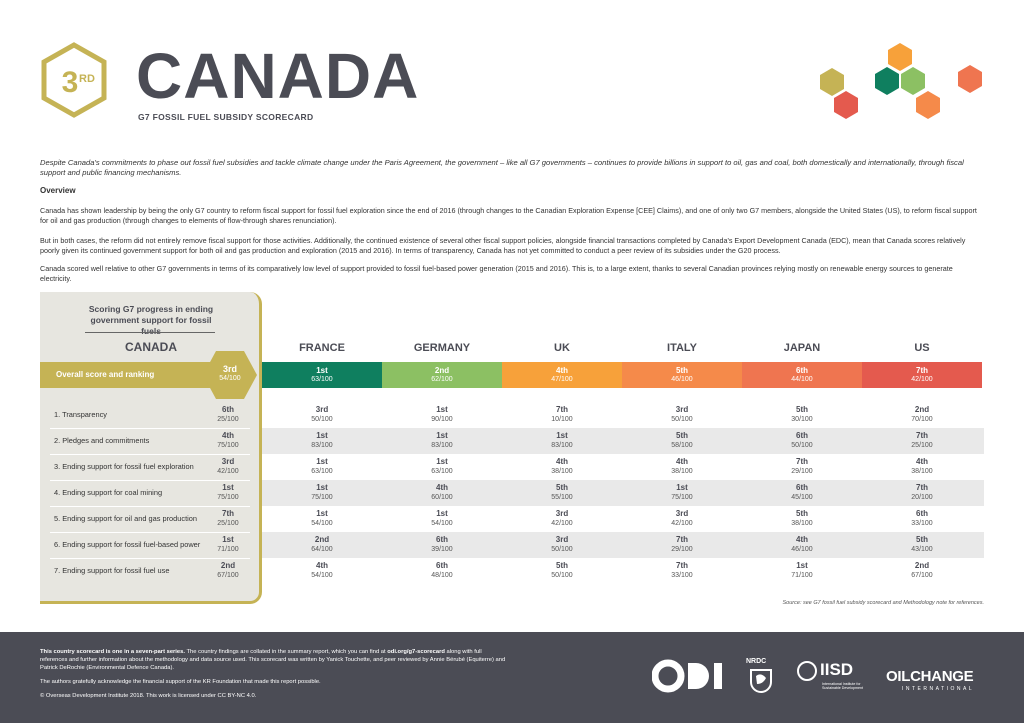 This screenshot has width=1024, height=723. Describe the element at coordinates (228, 571) in the screenshot. I see `canada-cell: 2nd 67/100` at that location.